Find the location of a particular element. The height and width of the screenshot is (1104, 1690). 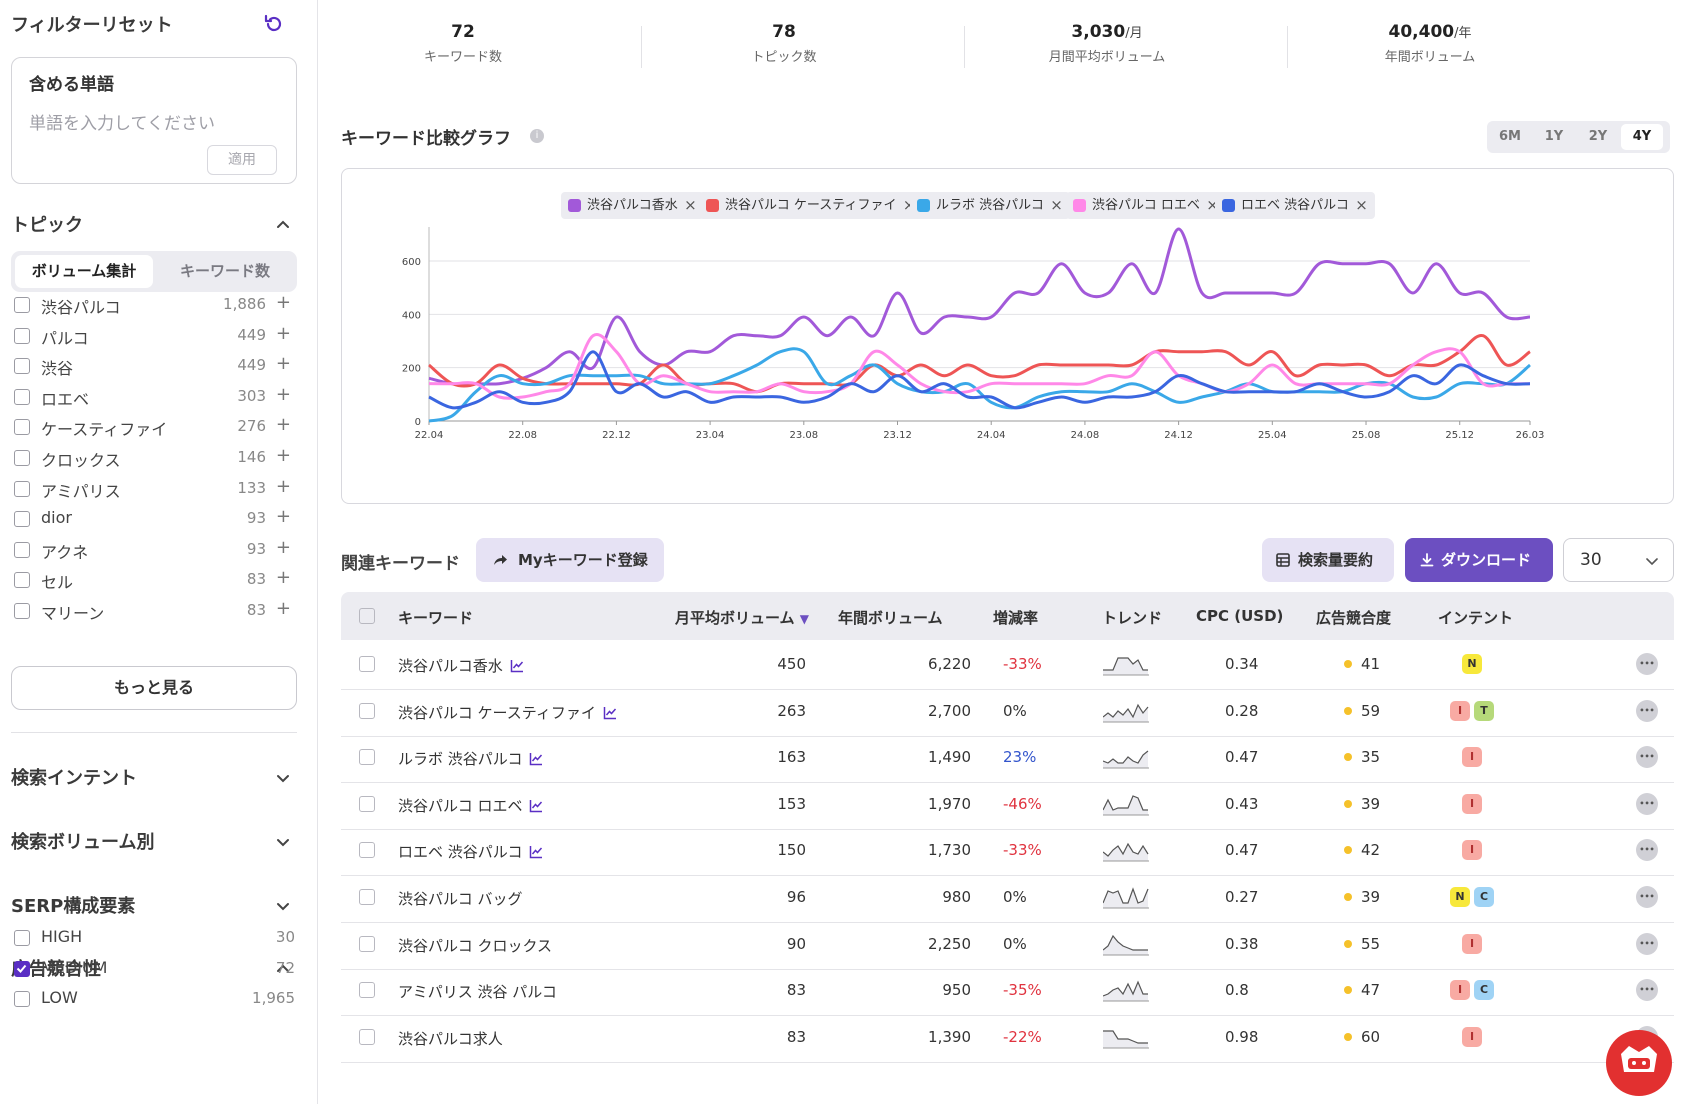

keyword-cell: 渋谷パルコ求人 is located at coordinates (450, 1038).